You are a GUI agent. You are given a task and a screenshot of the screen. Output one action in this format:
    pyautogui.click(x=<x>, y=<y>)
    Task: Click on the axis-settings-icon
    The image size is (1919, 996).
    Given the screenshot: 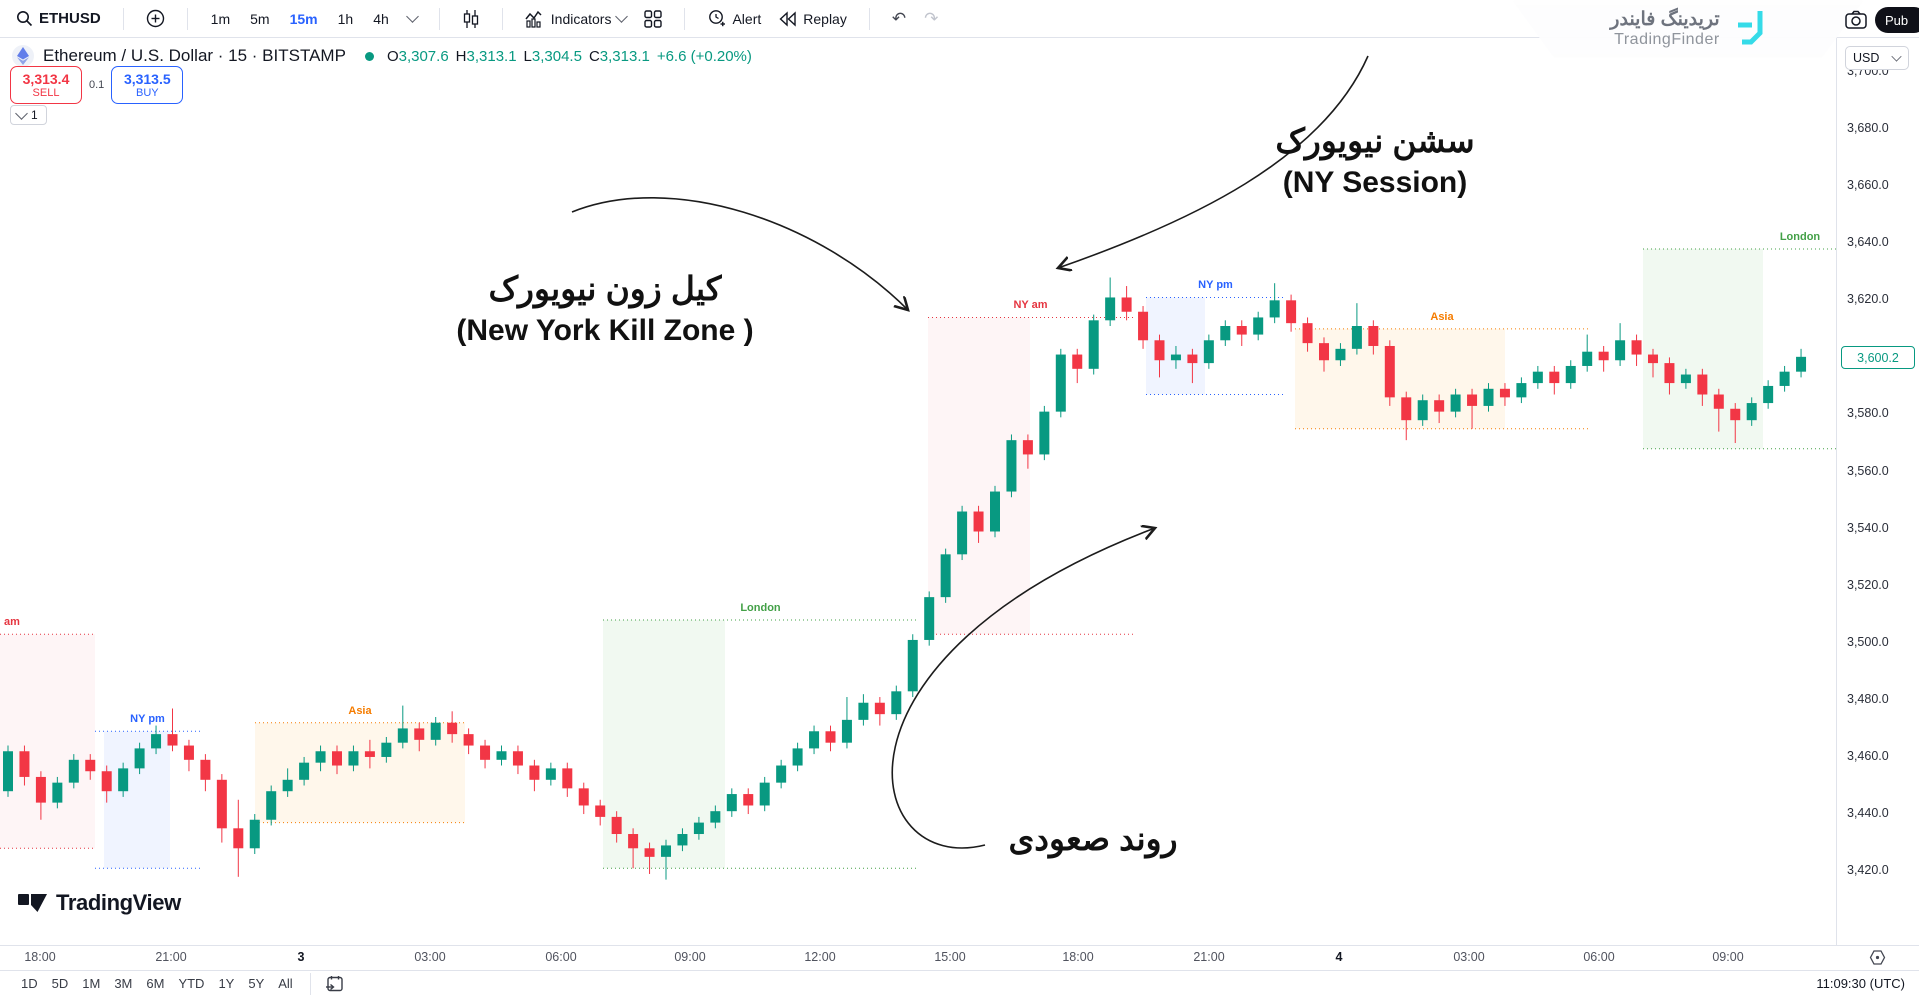 What is the action you would take?
    pyautogui.click(x=1877, y=960)
    